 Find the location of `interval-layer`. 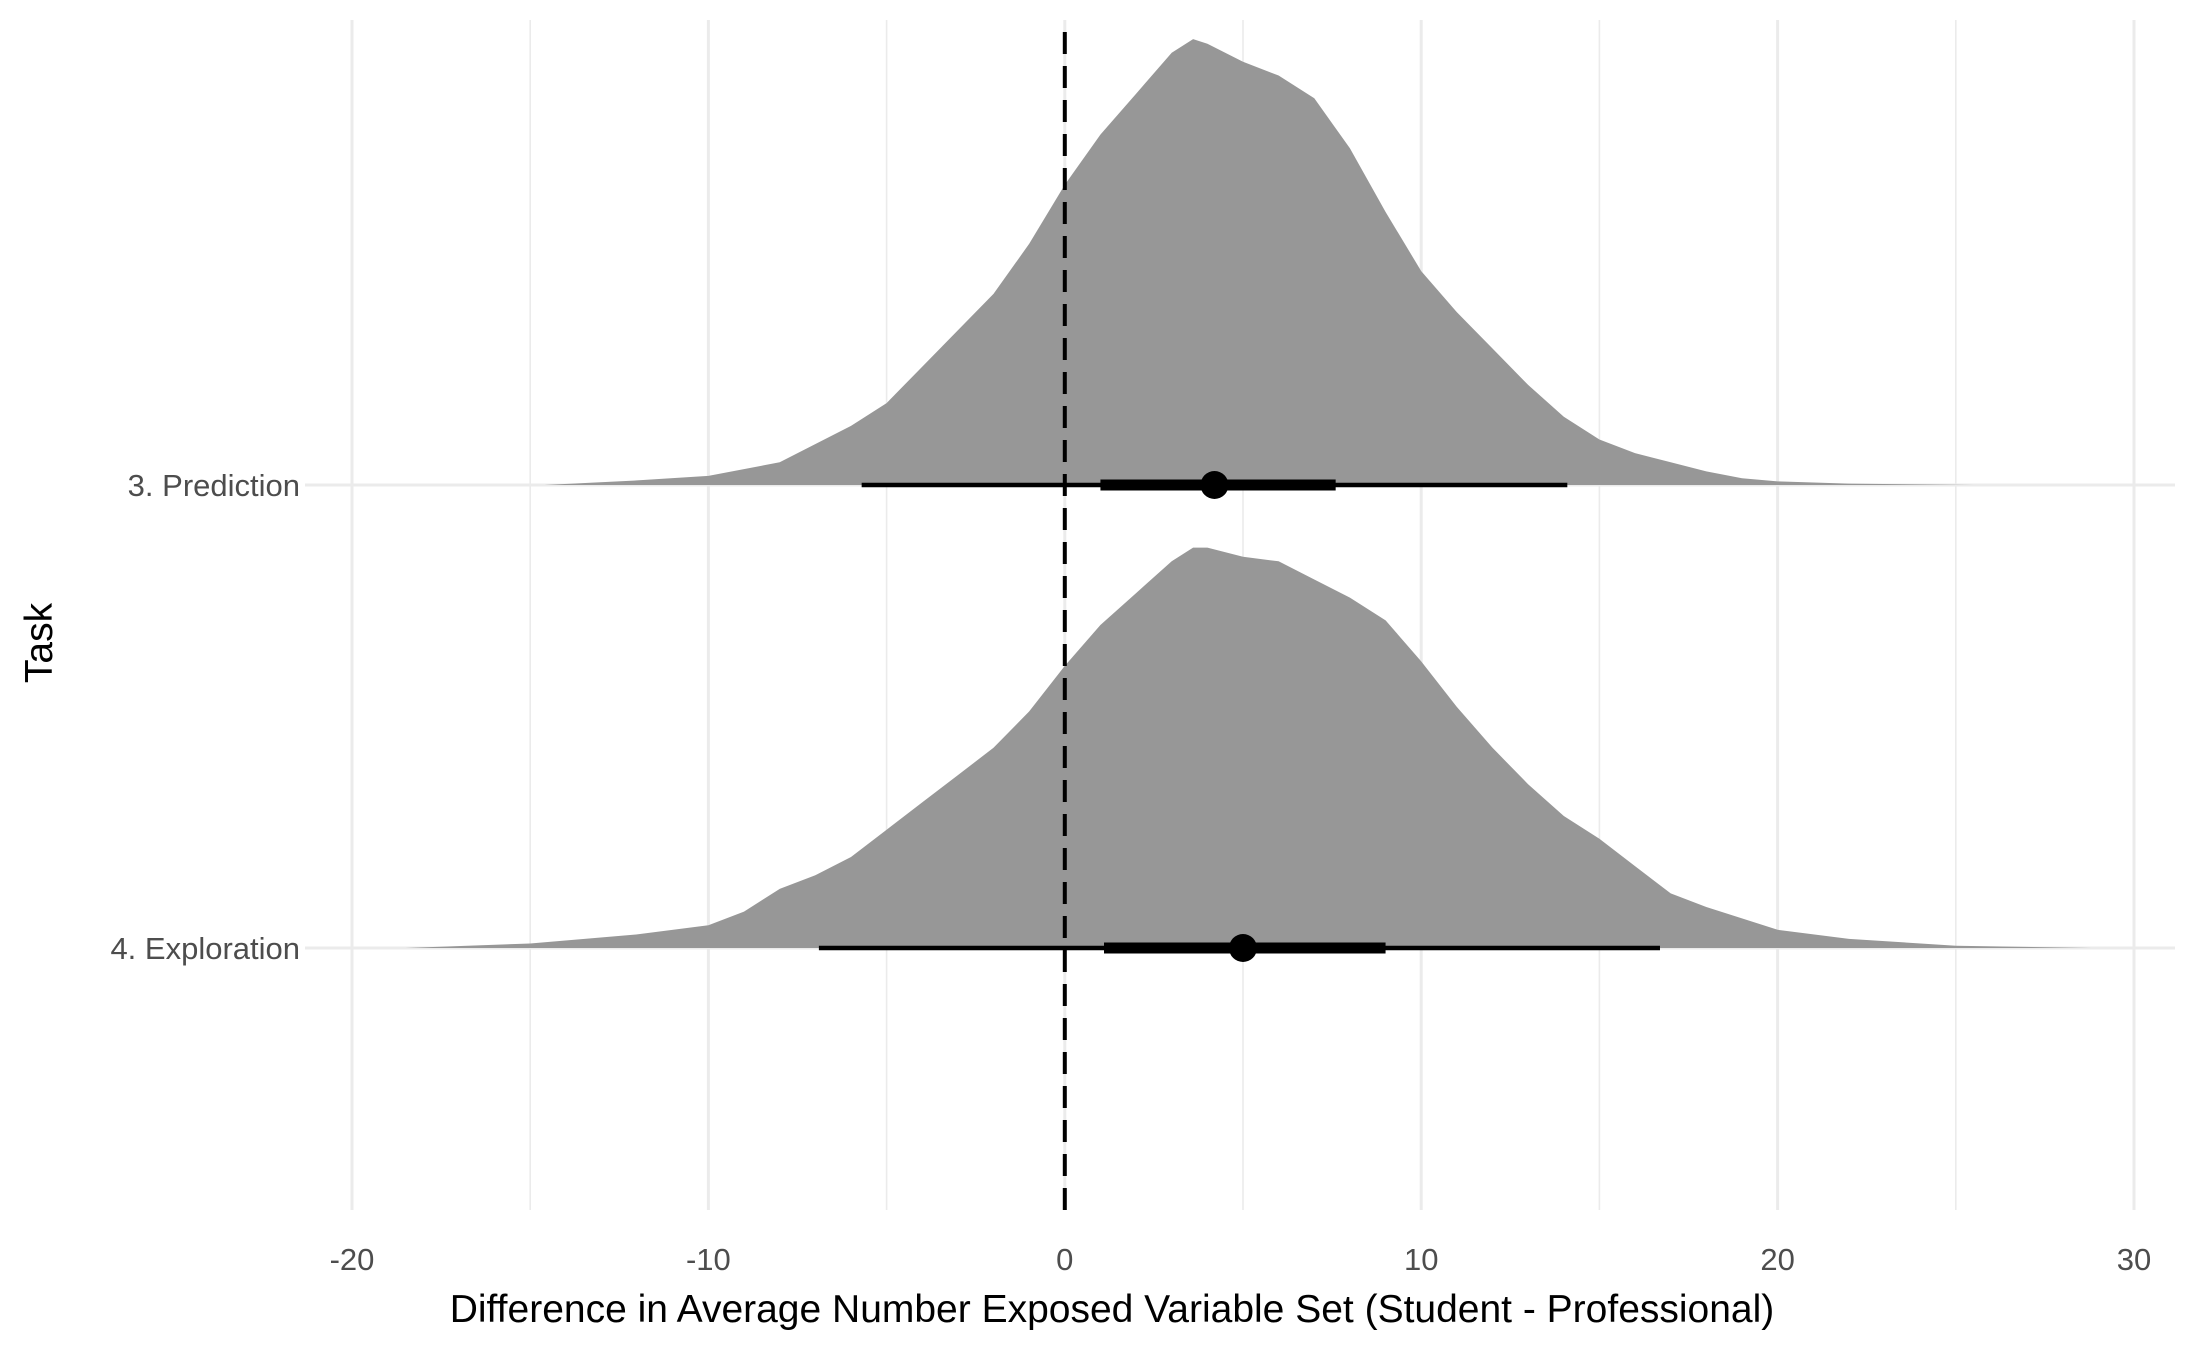

interval-layer is located at coordinates (1239, 716).